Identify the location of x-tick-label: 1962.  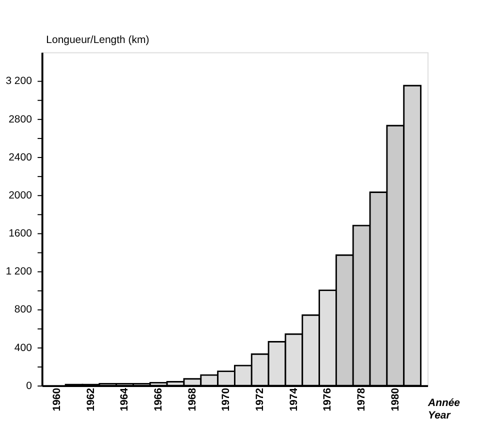
(91, 400).